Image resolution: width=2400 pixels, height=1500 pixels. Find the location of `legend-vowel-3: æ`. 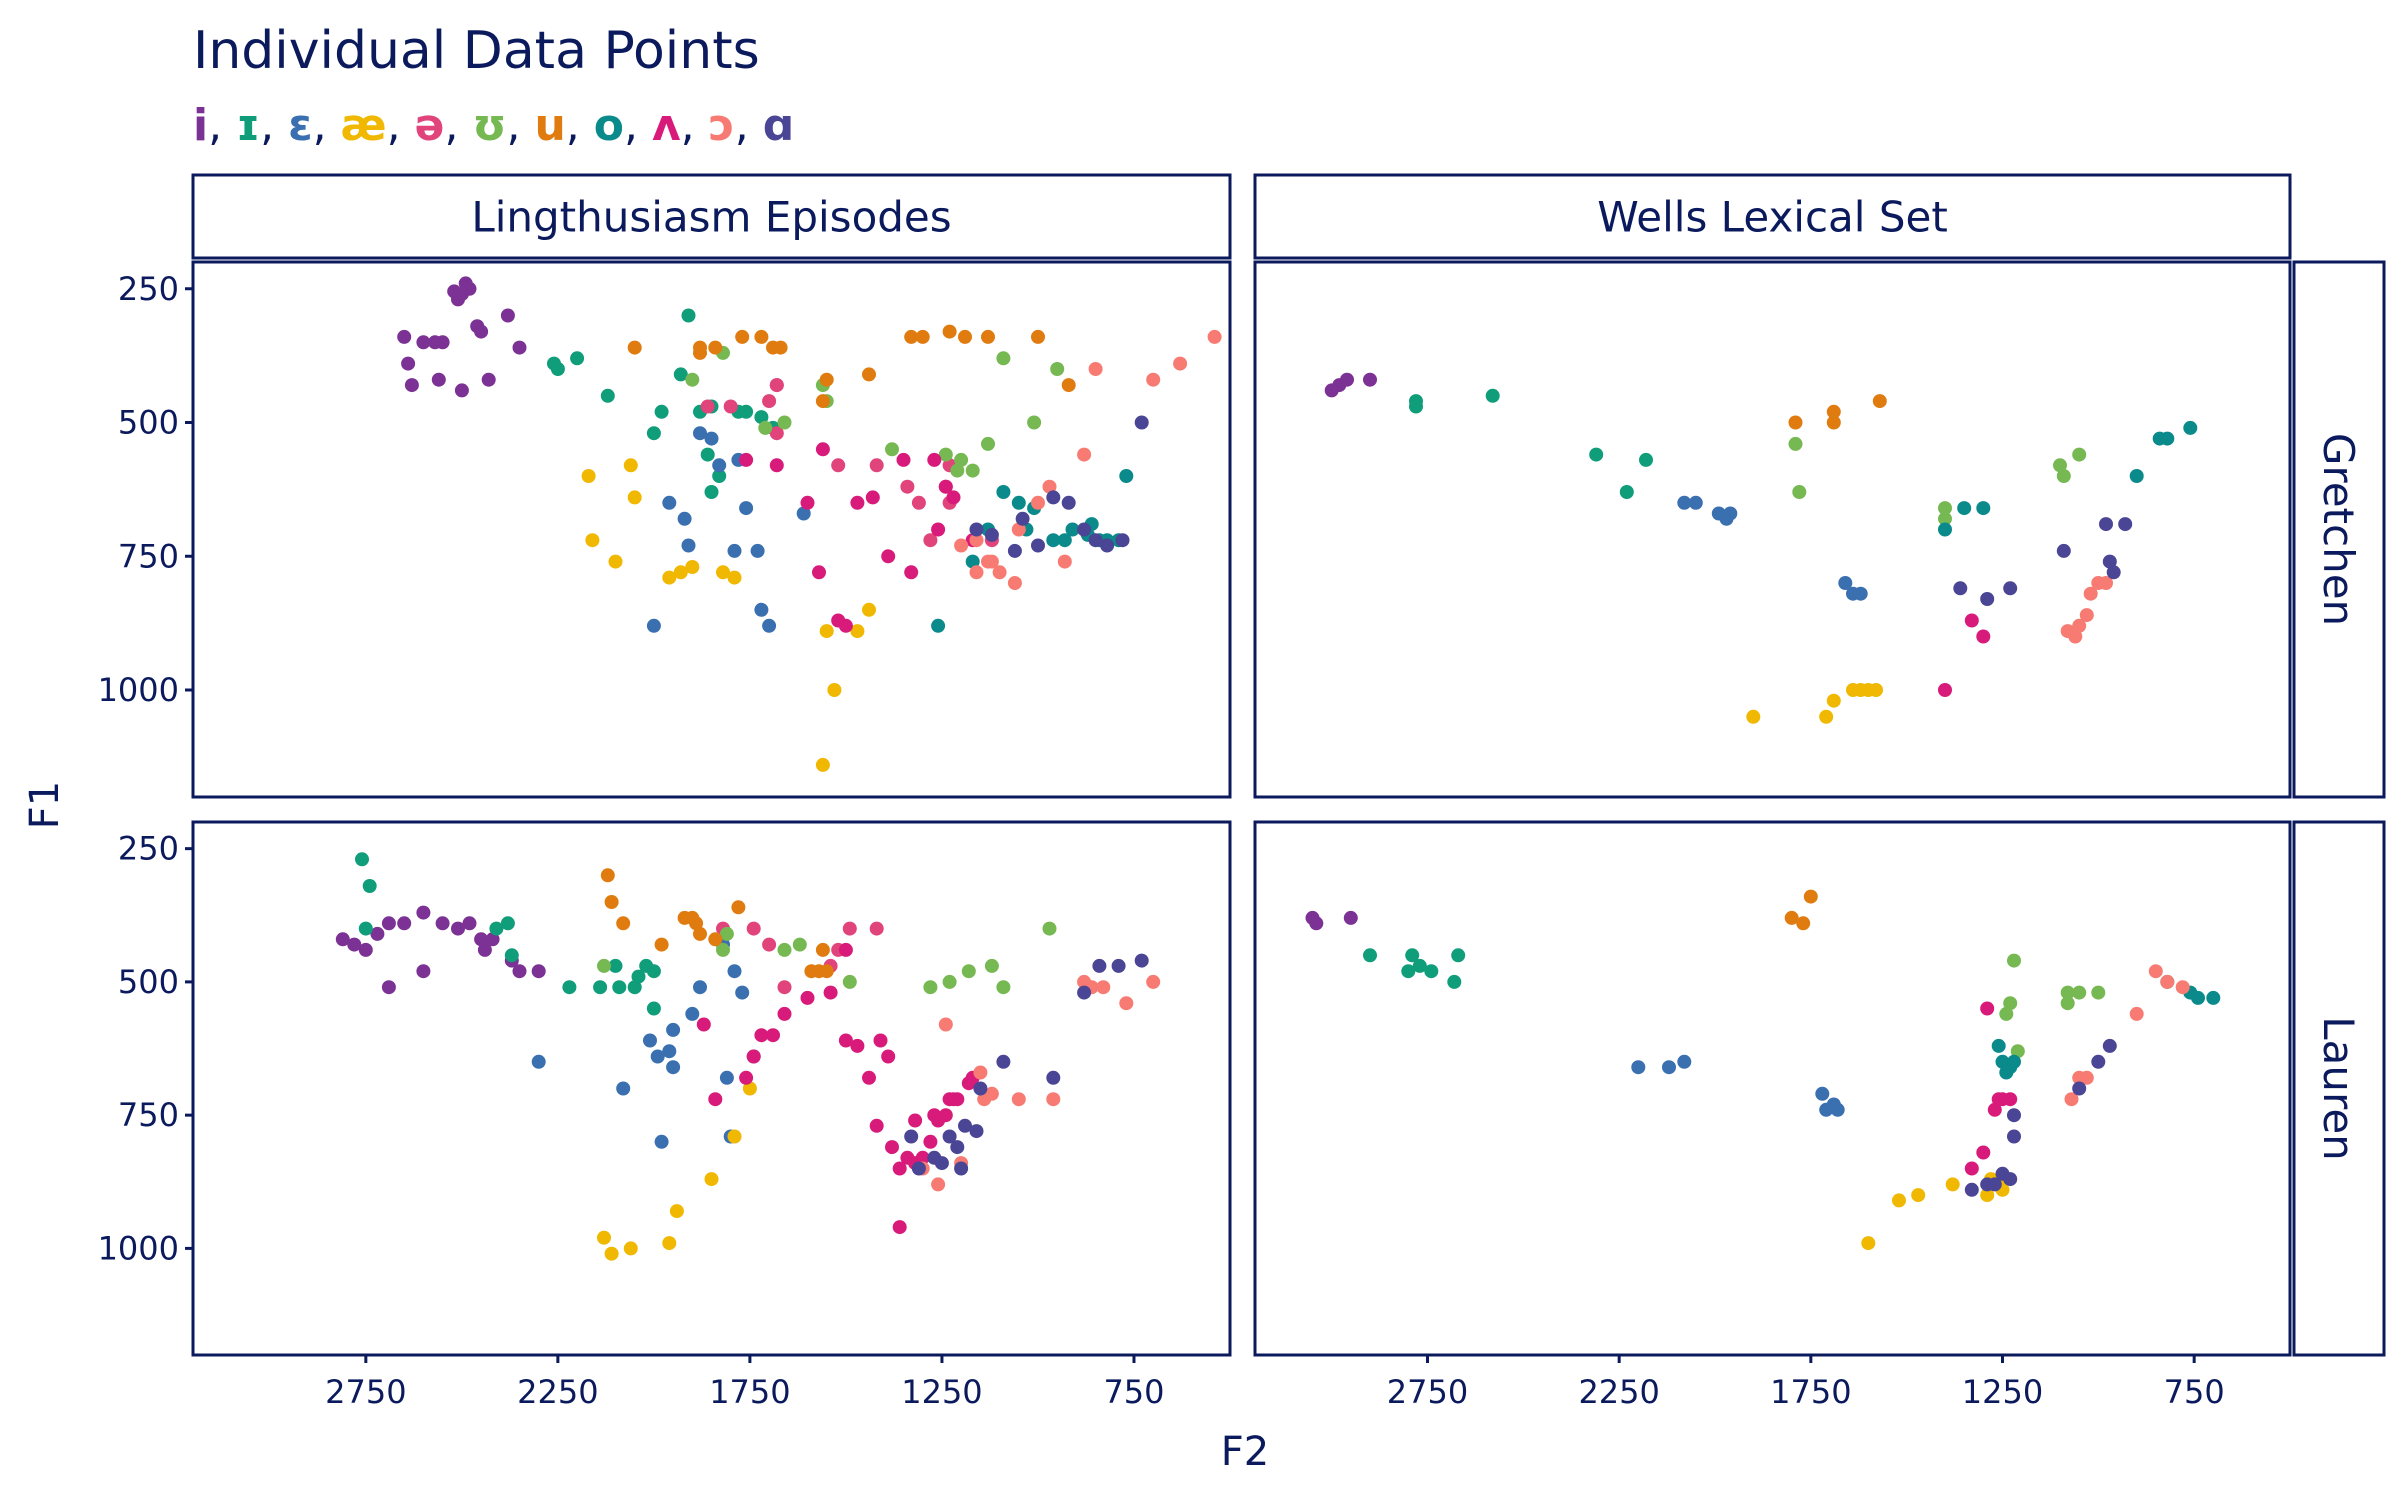

legend-vowel-3: æ is located at coordinates (364, 125).